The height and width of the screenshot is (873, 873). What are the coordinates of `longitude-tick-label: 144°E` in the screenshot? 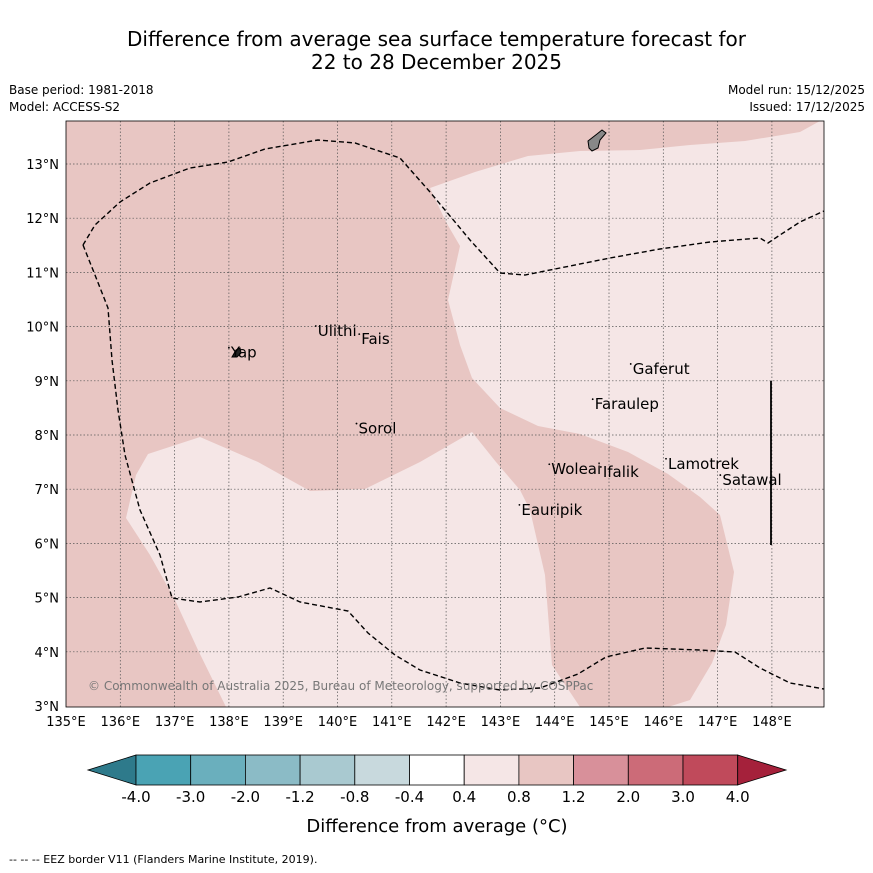 It's located at (555, 722).